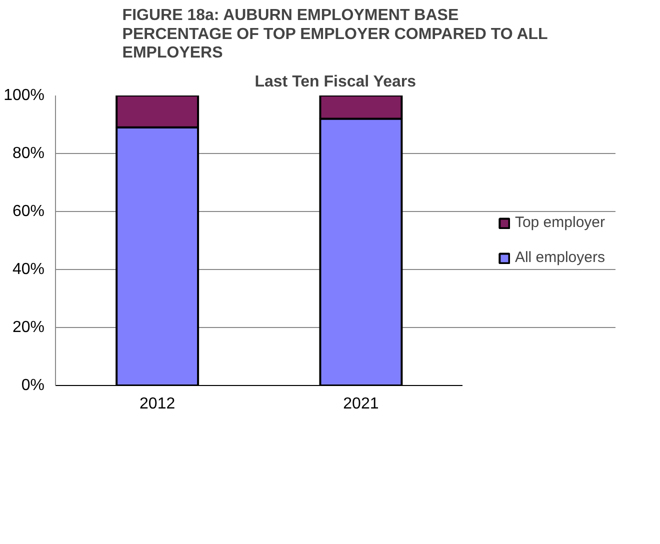 Image resolution: width=660 pixels, height=544 pixels. What do you see at coordinates (28, 269) in the screenshot?
I see `y-tick-label: 40%` at bounding box center [28, 269].